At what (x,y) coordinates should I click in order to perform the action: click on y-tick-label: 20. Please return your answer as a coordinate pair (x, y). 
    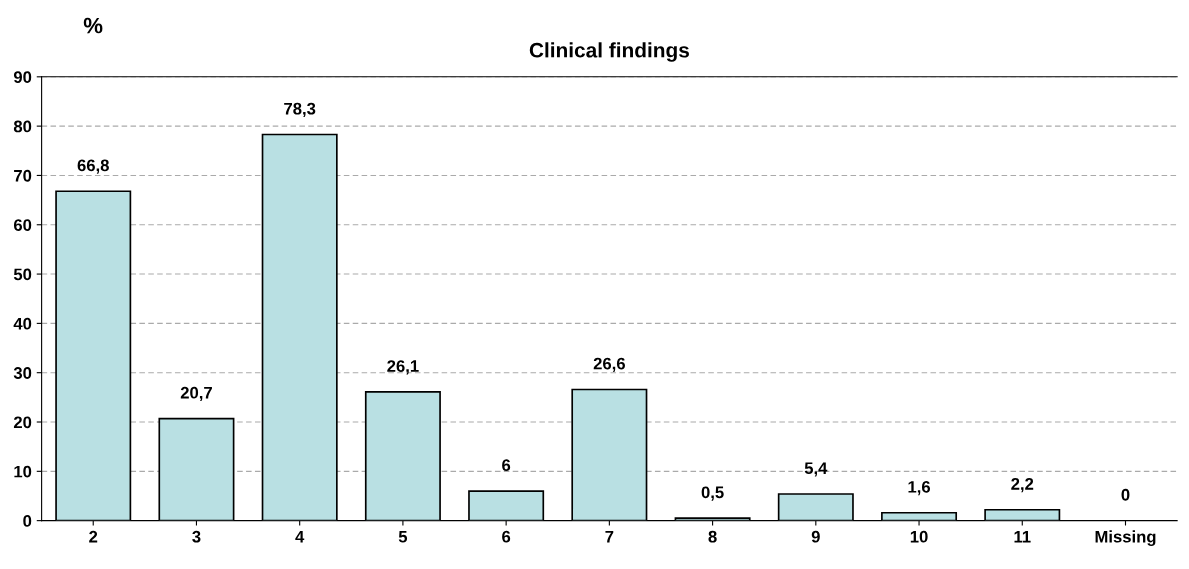
    Looking at the image, I should click on (22, 422).